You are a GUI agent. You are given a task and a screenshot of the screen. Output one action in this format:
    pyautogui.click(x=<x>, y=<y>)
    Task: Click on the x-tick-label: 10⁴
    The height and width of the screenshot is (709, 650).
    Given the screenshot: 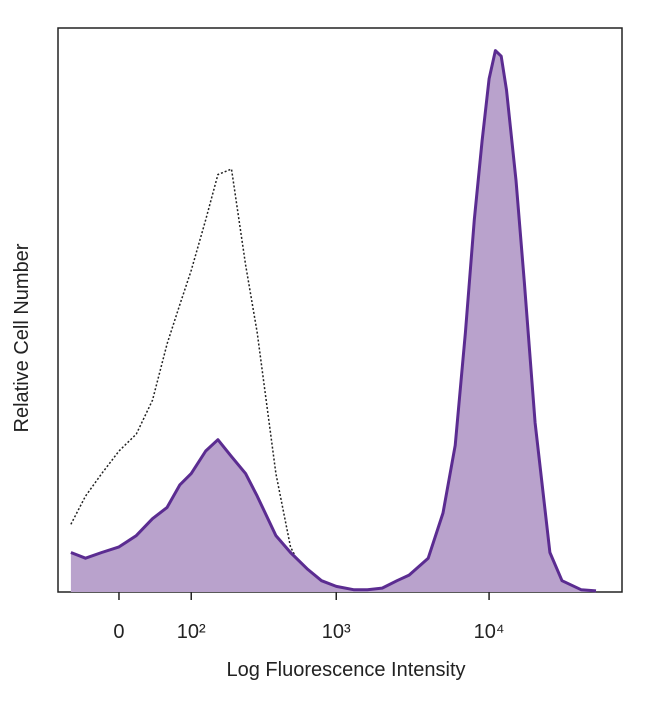 What is the action you would take?
    pyautogui.click(x=489, y=632)
    